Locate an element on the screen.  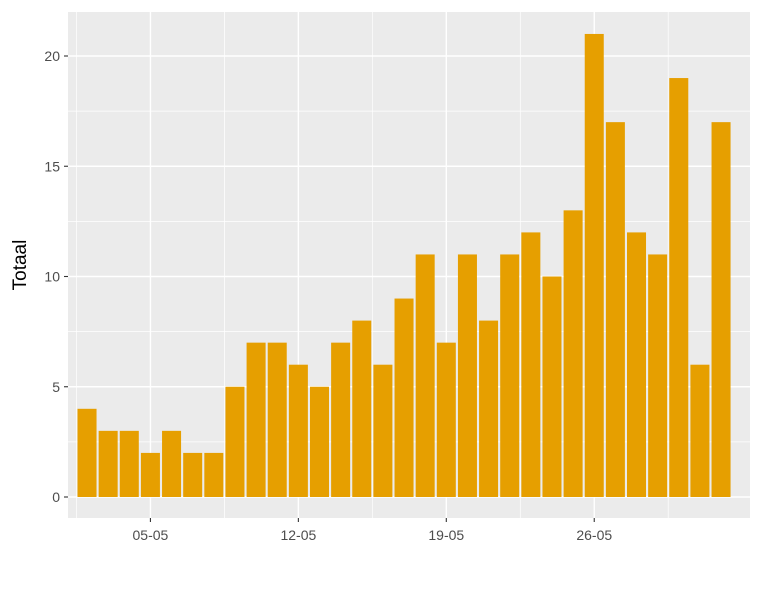
x-tick-label: 12-05 is located at coordinates (298, 535).